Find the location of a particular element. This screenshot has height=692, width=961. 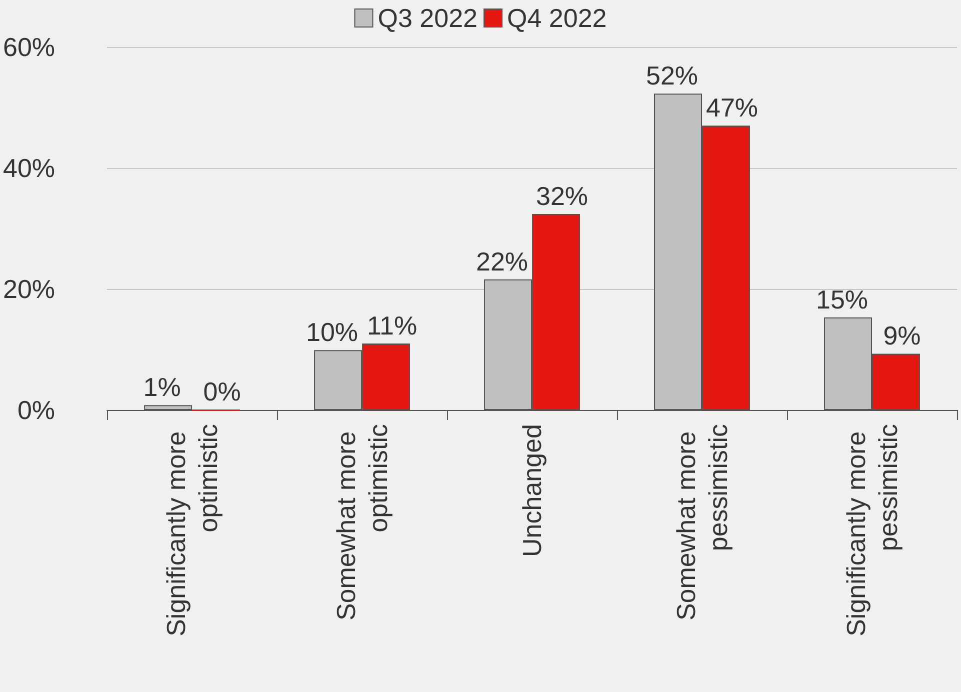

x-tick-label: Significantly more optimistic is located at coordinates (192, 530).